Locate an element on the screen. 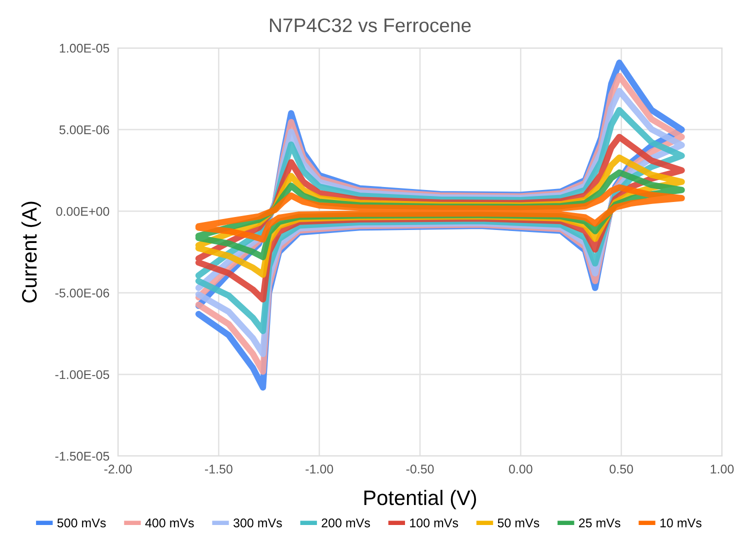 This screenshot has width=740, height=538. y-tick-label: 1.00E-05 is located at coordinates (85, 48).